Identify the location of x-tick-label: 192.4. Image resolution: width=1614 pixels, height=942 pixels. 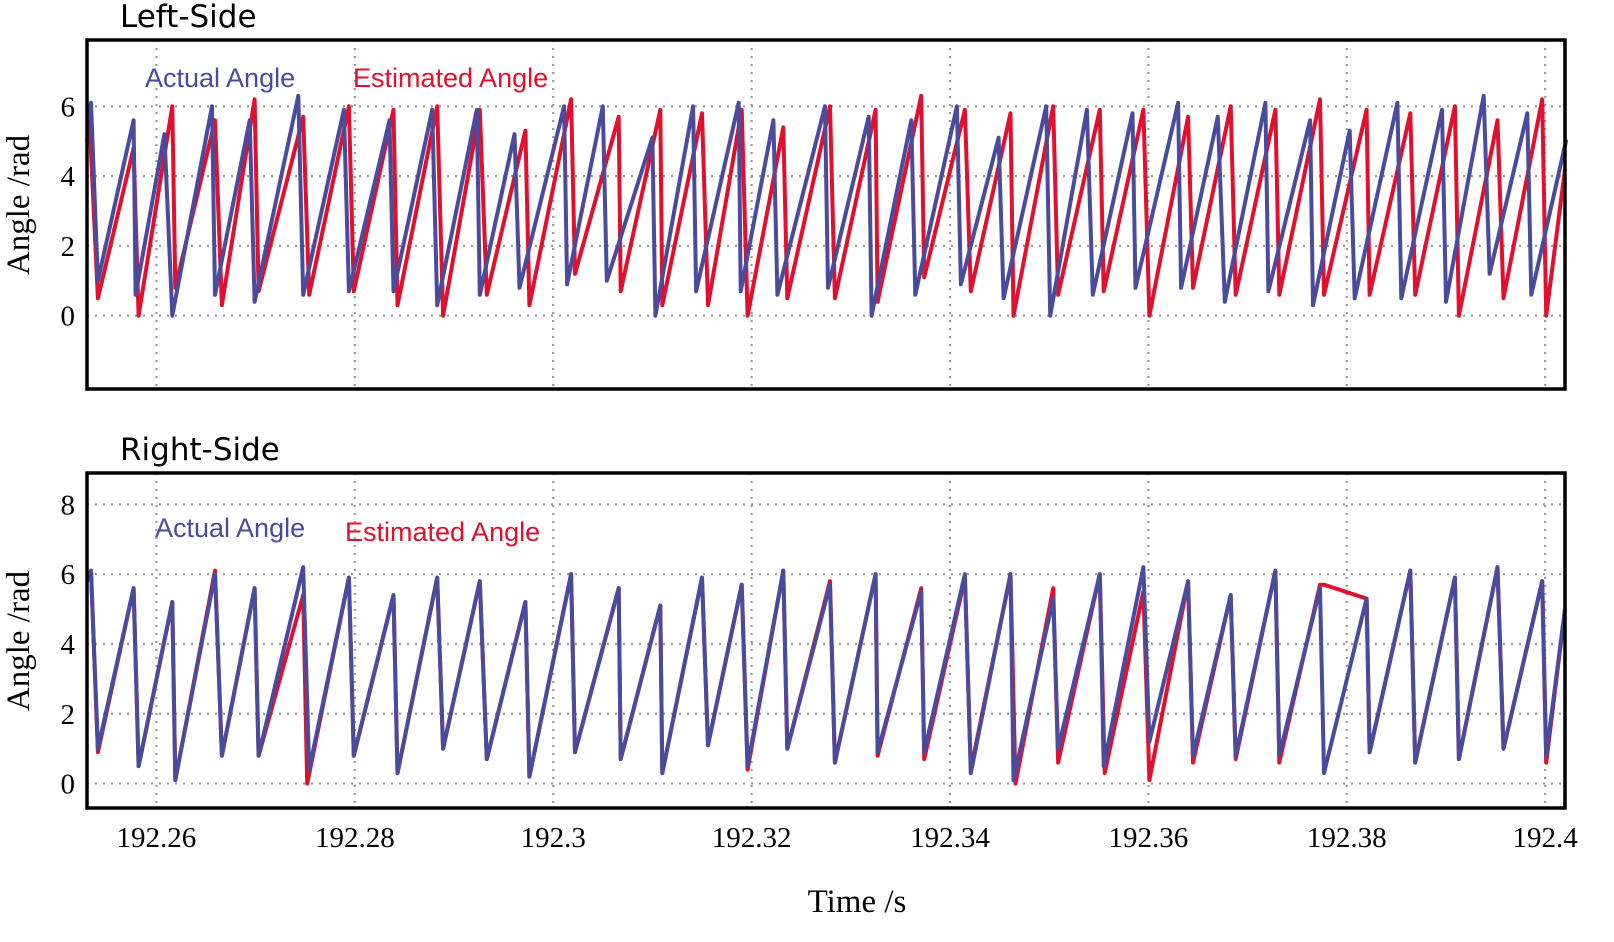
(1546, 838).